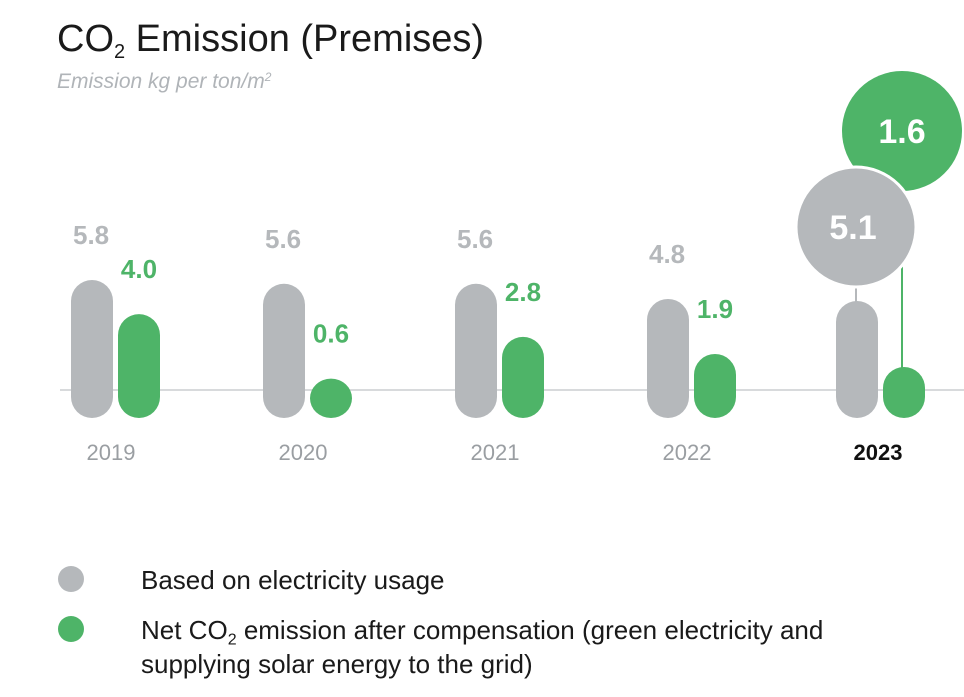 This screenshot has height=697, width=964. Describe the element at coordinates (293, 580) in the screenshot. I see `legend-label-electricity: Based on electricity usage` at that location.